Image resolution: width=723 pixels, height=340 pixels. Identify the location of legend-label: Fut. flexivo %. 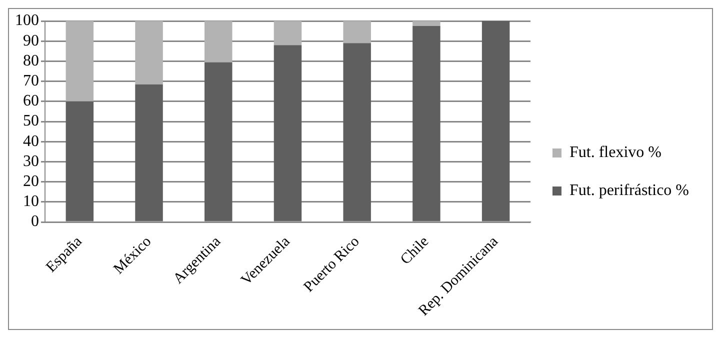
(615, 153).